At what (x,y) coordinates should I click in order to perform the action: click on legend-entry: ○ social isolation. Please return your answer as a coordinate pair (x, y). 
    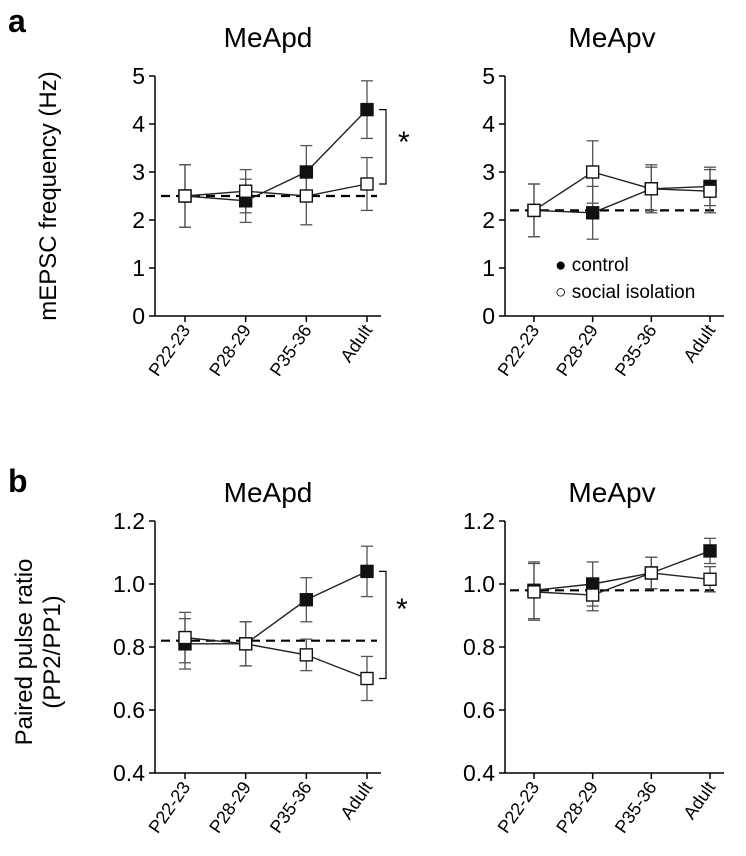
    Looking at the image, I should click on (625, 292).